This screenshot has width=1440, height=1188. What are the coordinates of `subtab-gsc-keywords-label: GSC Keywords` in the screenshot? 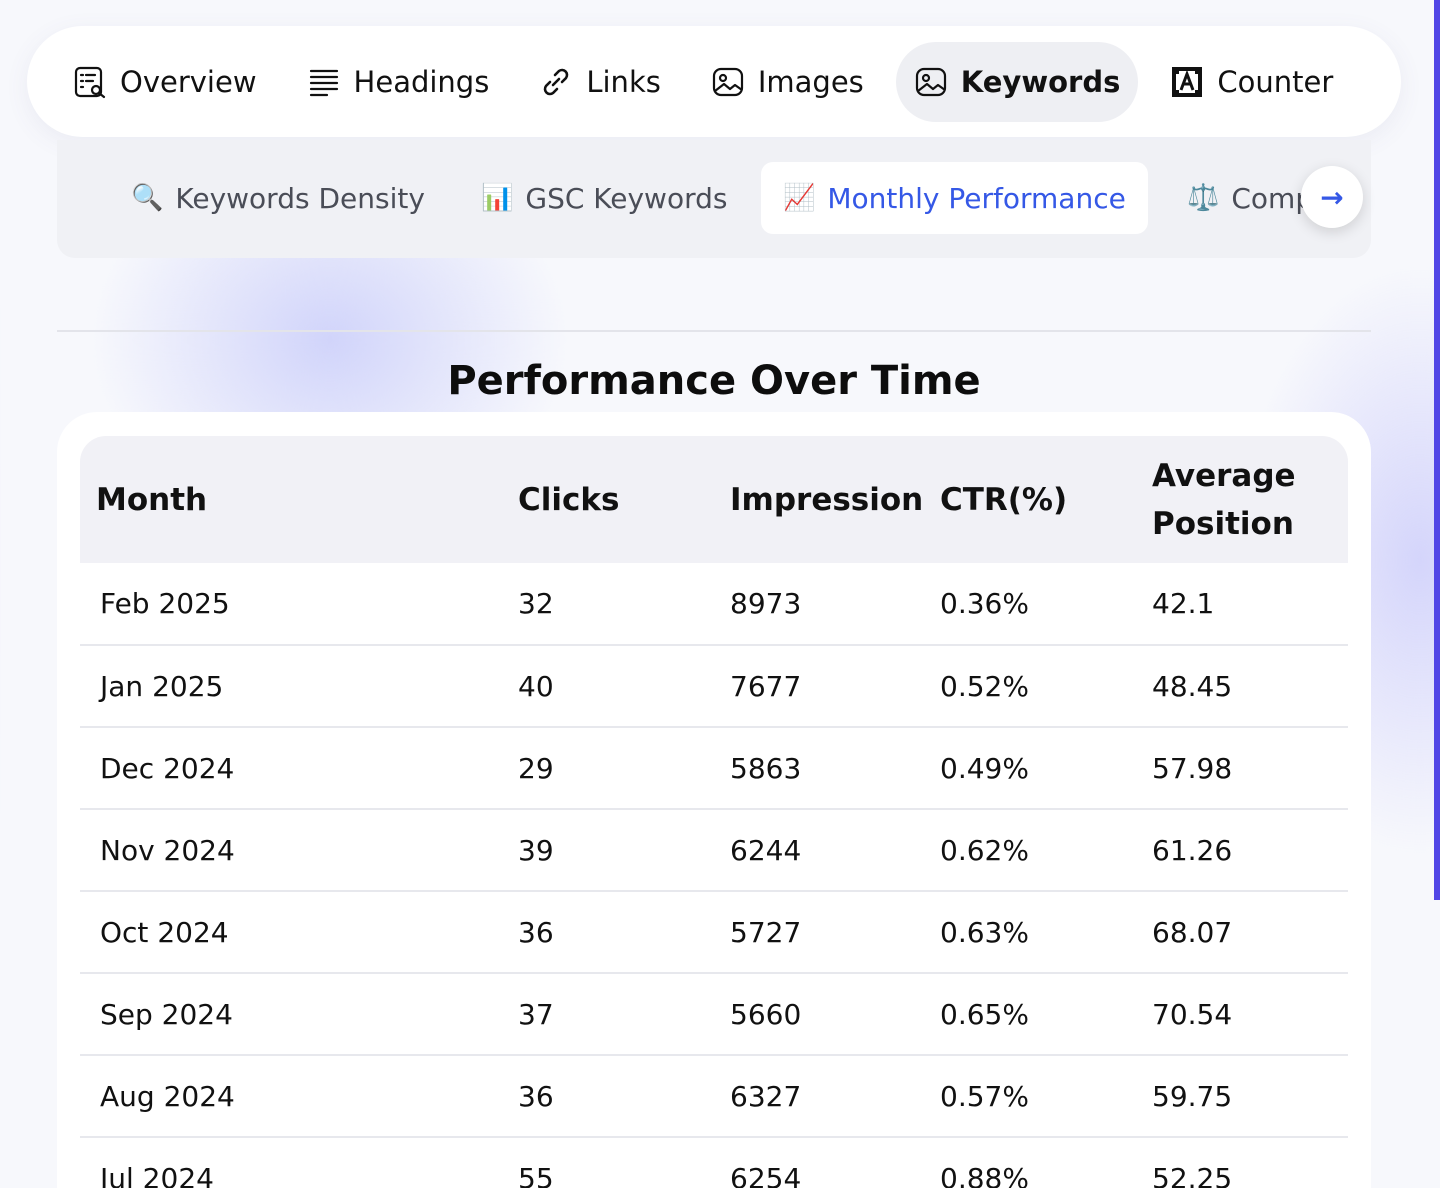 It's located at (626, 198).